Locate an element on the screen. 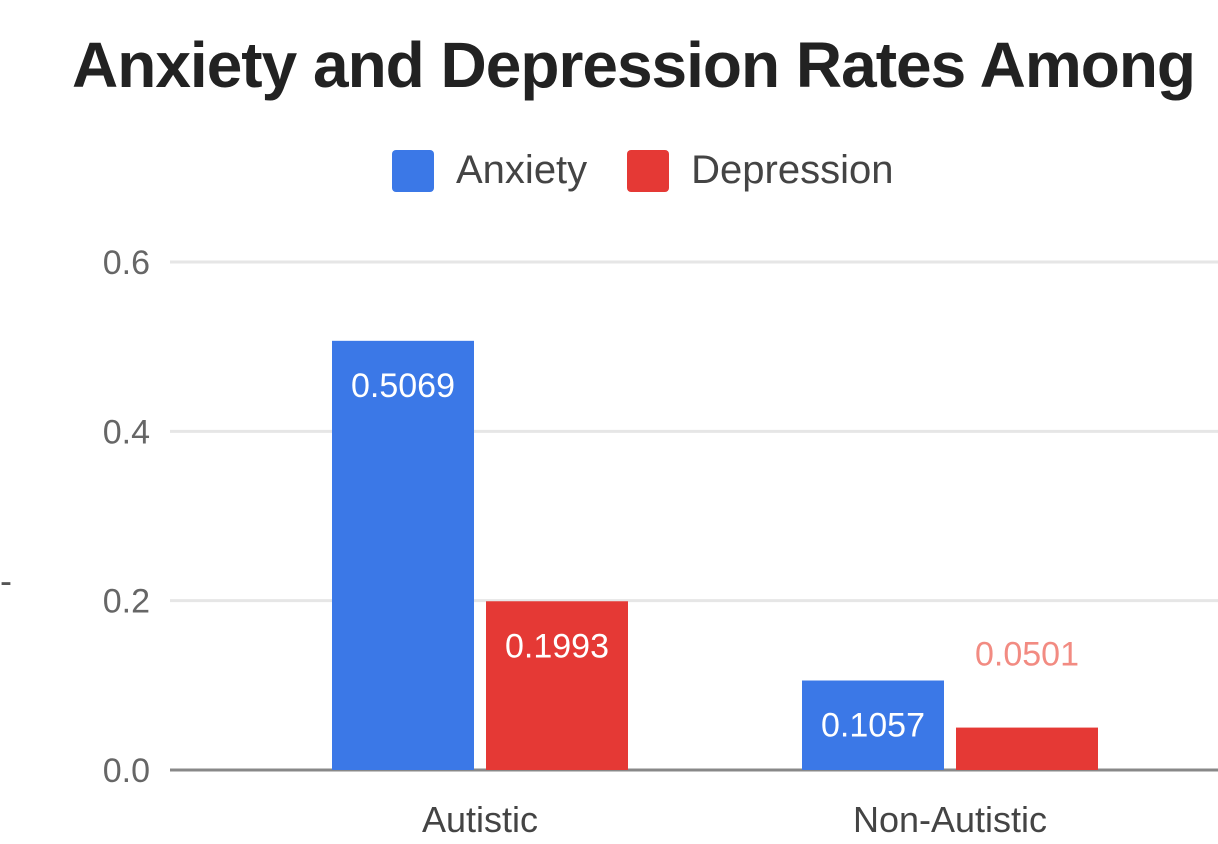 The height and width of the screenshot is (844, 1218). y-tick-label: 0.4 is located at coordinates (126, 432).